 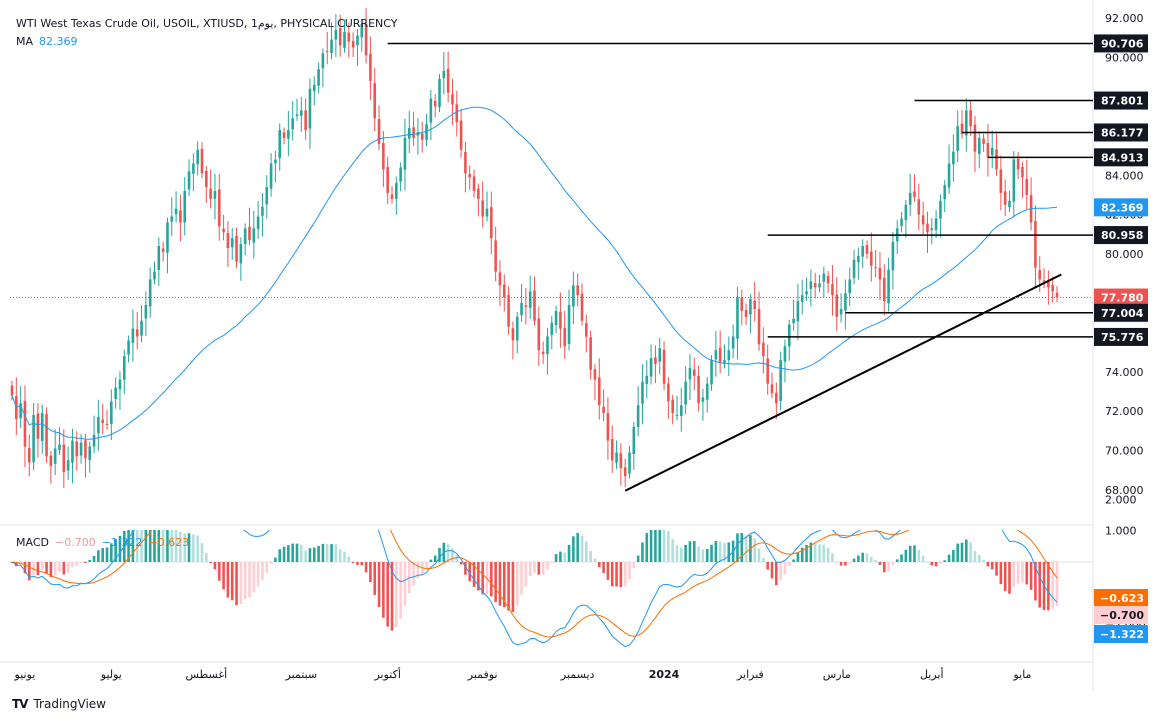 I want to click on ma-legend: MA 82.369, so click(x=47, y=41).